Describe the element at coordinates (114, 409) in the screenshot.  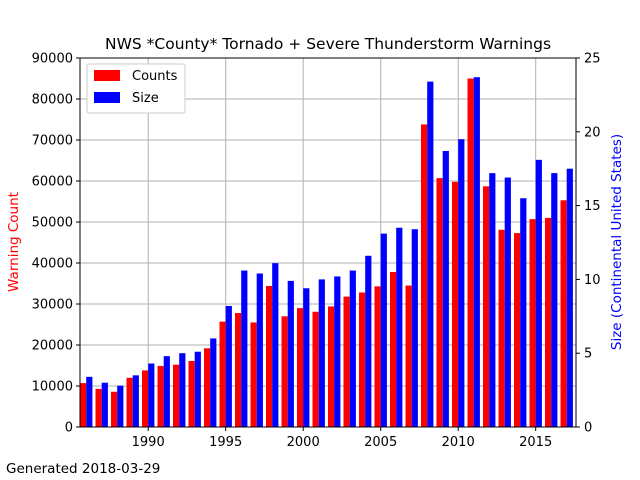
I see `bar-counts-1988` at that location.